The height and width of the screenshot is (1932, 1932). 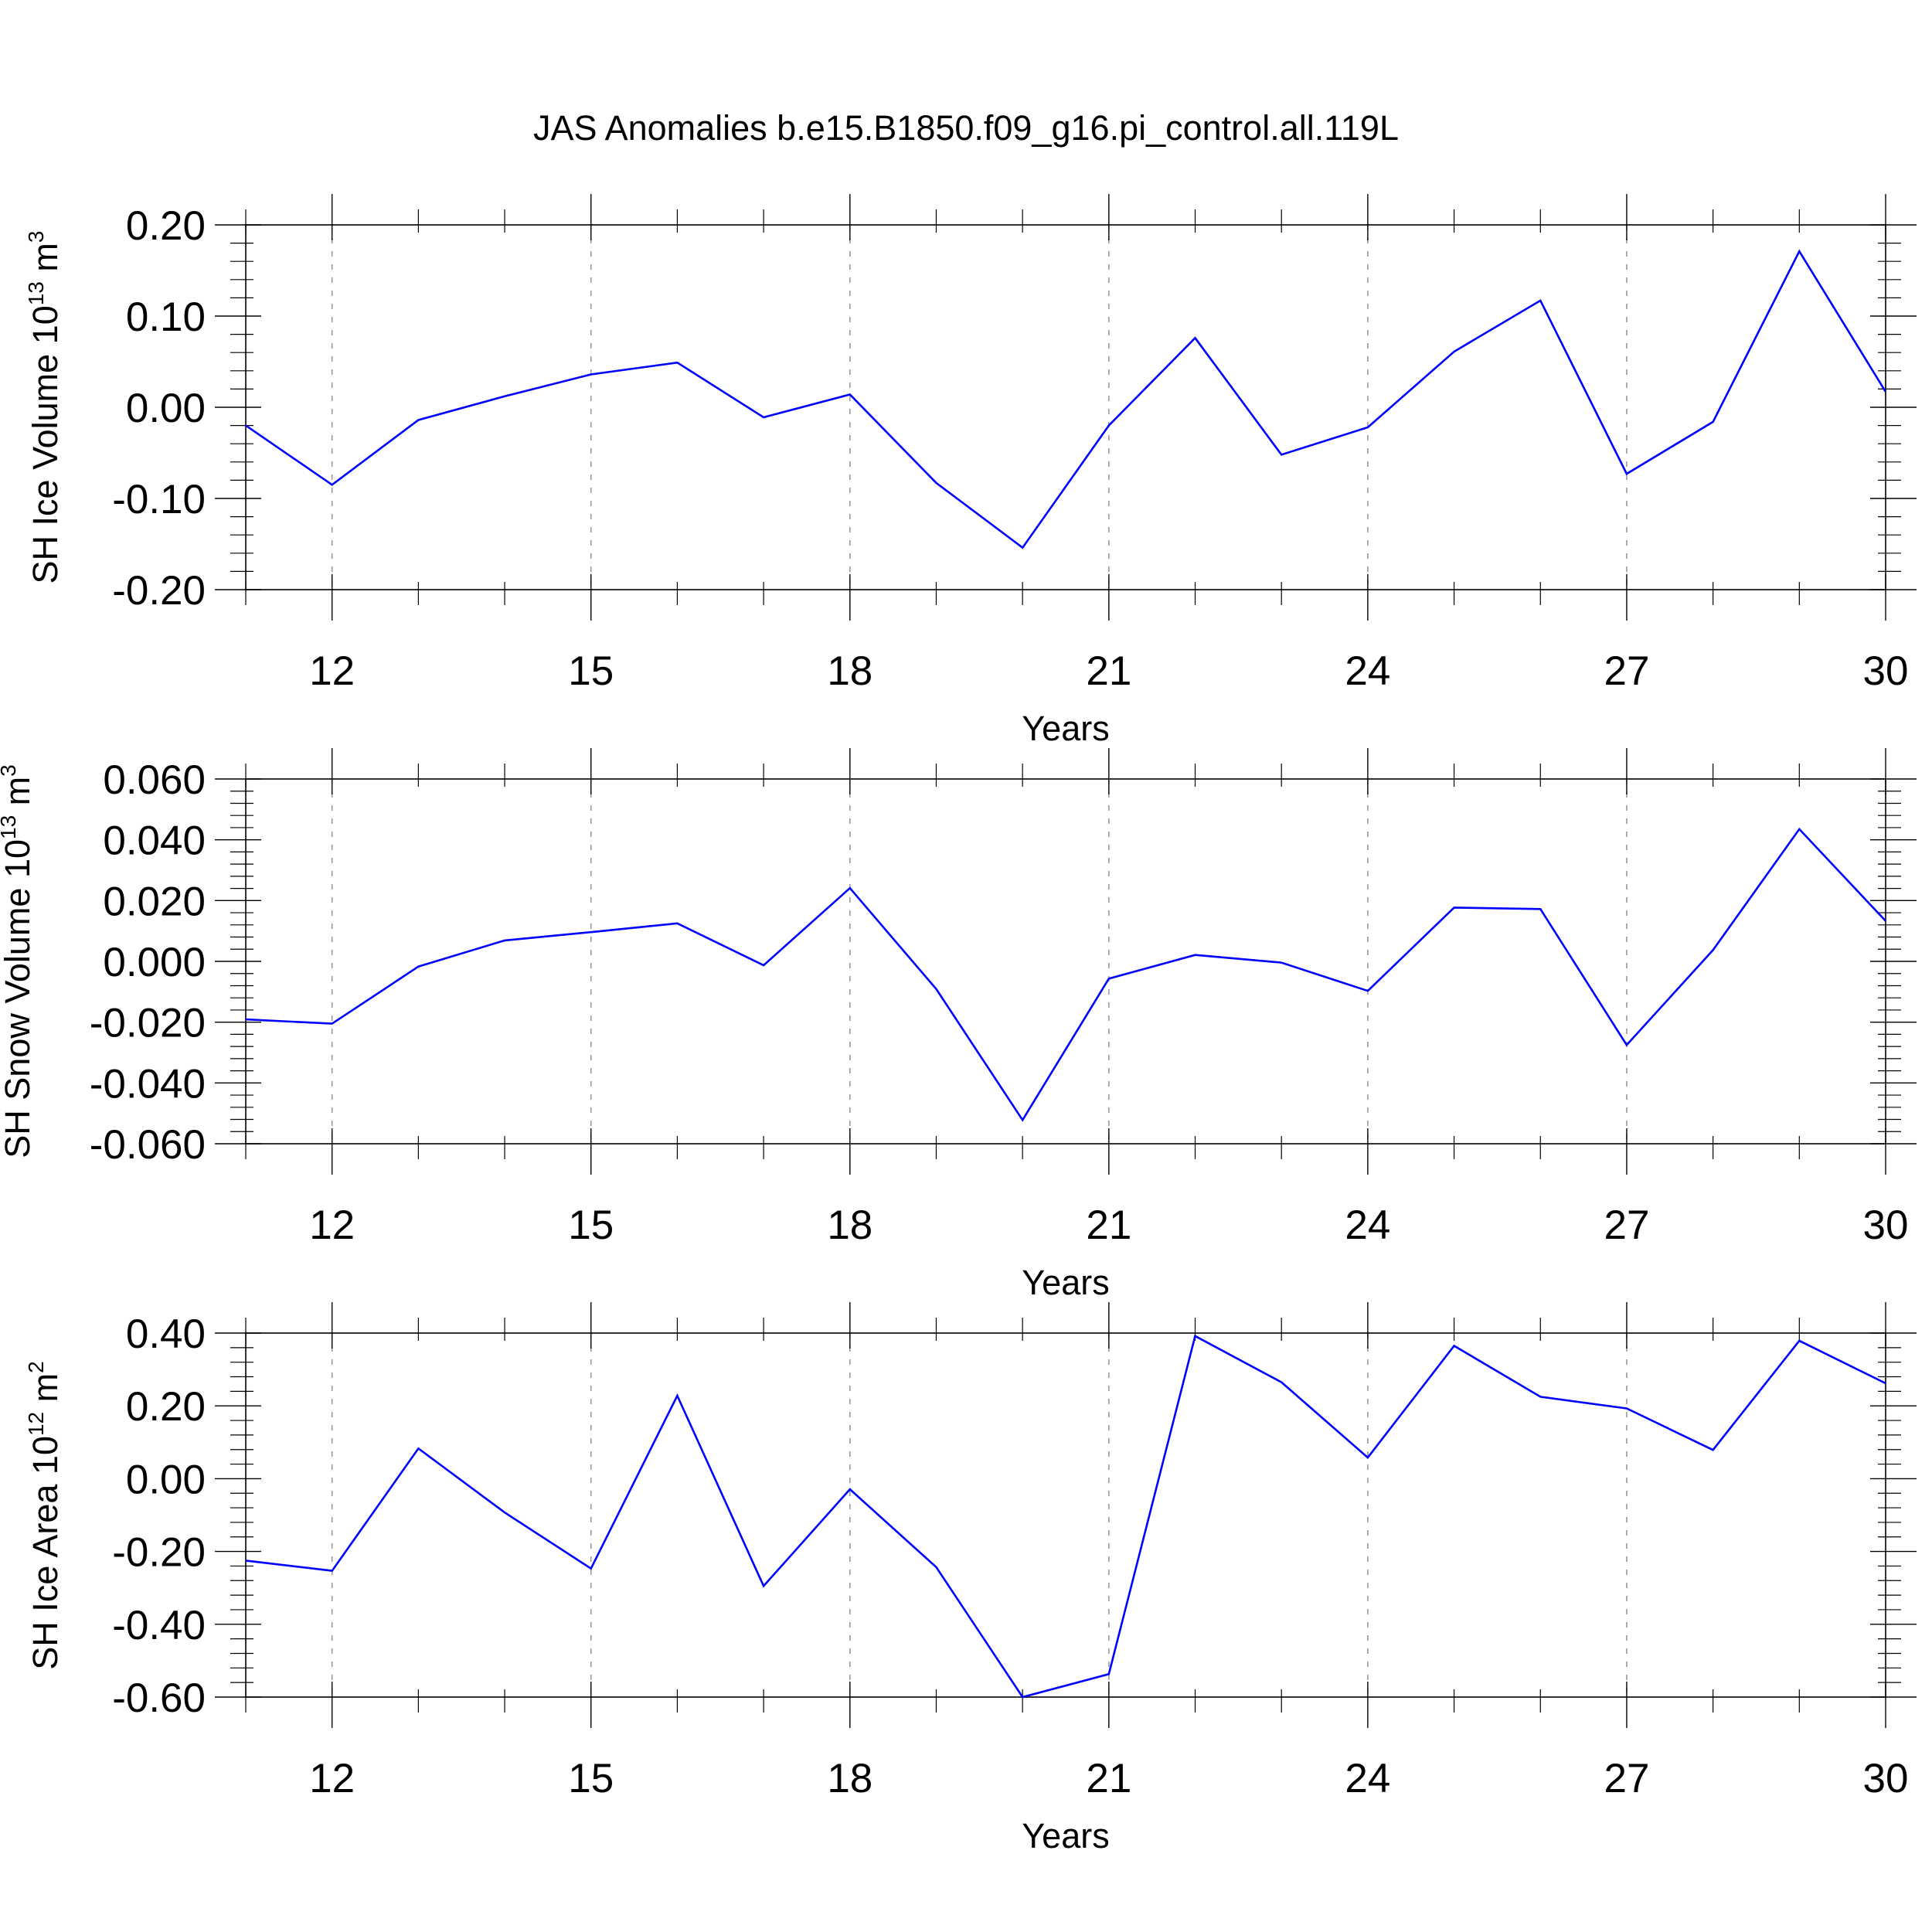 What do you see at coordinates (166, 1334) in the screenshot?
I see `y-tick-label: 0.40` at bounding box center [166, 1334].